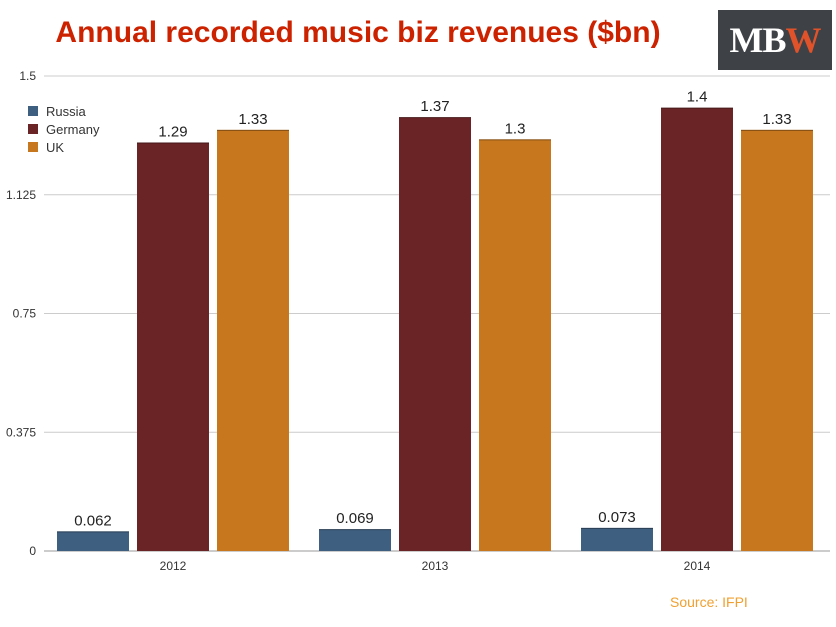  I want to click on source-note: Source: IFPI, so click(709, 602).